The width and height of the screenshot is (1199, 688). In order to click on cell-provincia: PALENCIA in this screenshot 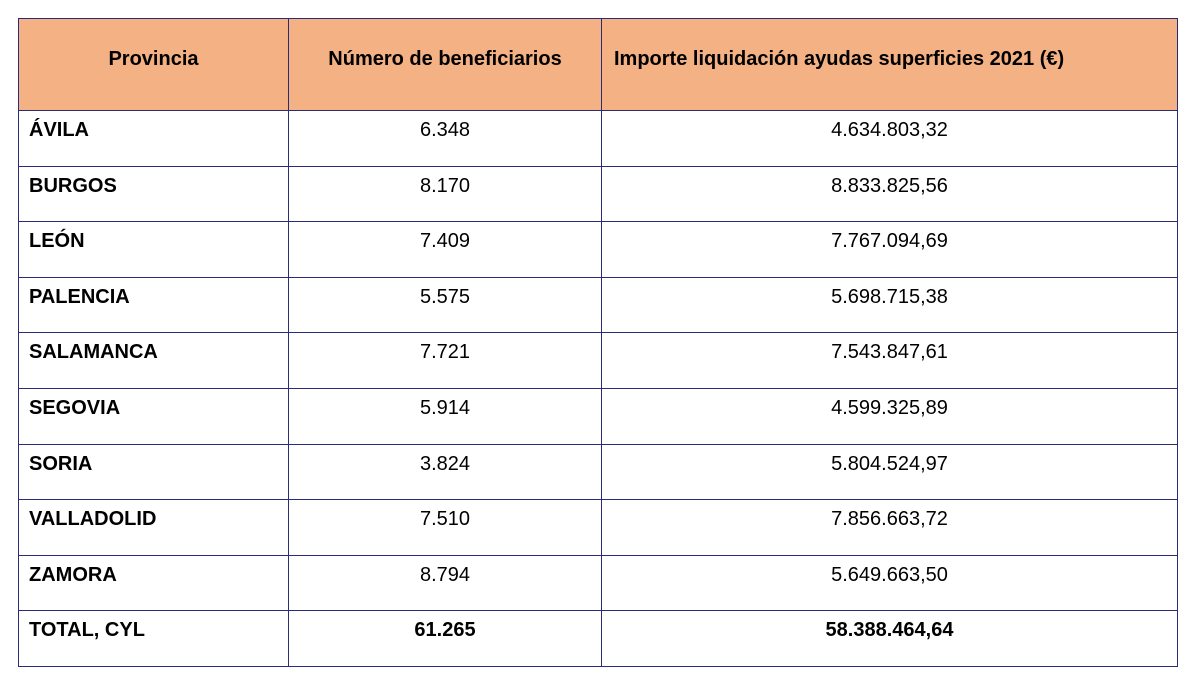, I will do `click(153, 305)`.